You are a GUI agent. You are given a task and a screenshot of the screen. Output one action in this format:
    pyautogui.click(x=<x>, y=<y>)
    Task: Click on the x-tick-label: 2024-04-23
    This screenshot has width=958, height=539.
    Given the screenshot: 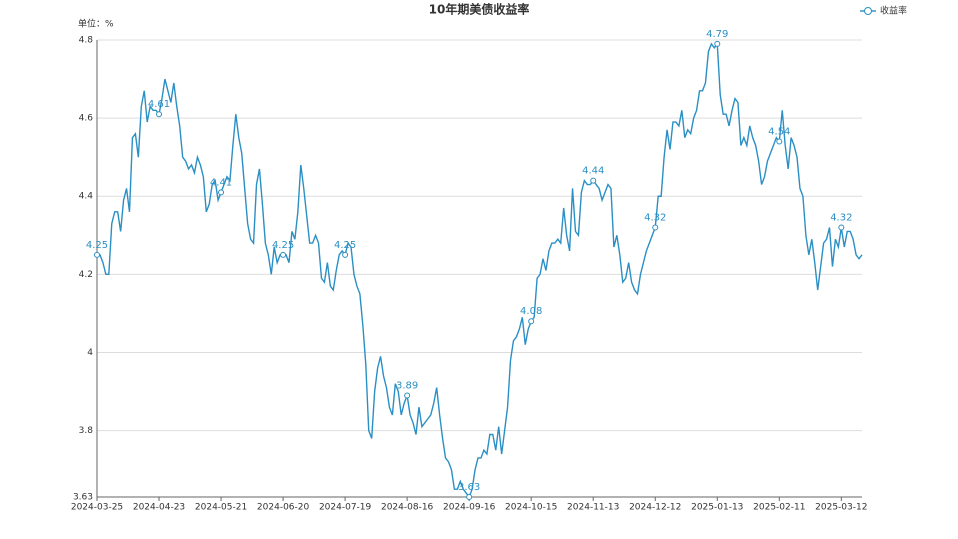 What is the action you would take?
    pyautogui.click(x=159, y=508)
    